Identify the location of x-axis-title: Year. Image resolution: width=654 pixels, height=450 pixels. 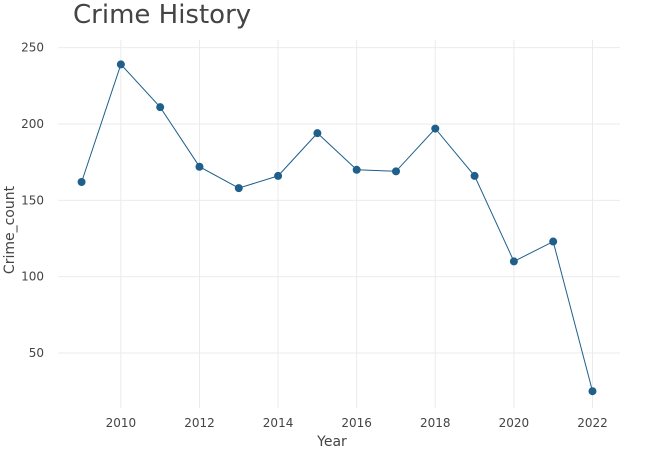
(331, 442).